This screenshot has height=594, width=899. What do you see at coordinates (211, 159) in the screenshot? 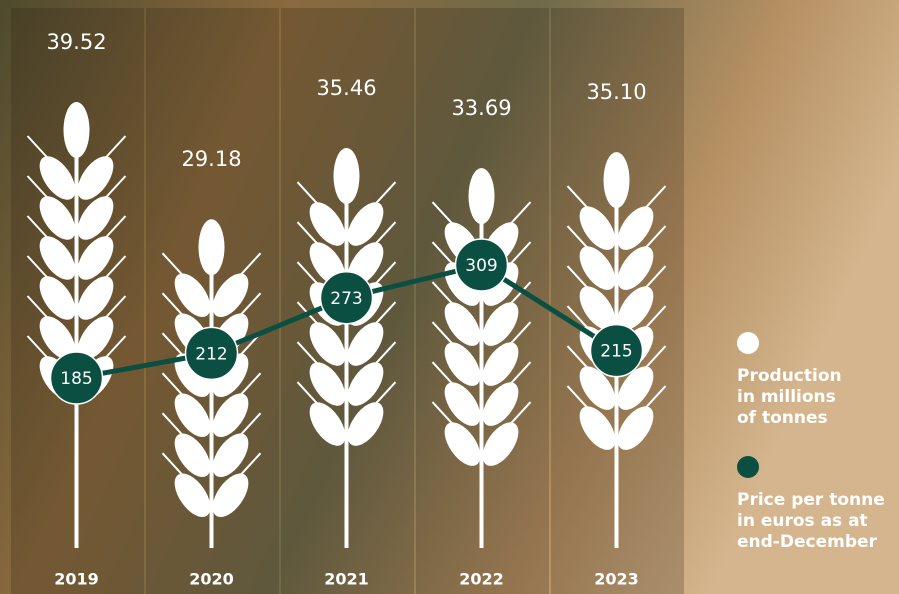
I see `value-label: 29.18` at bounding box center [211, 159].